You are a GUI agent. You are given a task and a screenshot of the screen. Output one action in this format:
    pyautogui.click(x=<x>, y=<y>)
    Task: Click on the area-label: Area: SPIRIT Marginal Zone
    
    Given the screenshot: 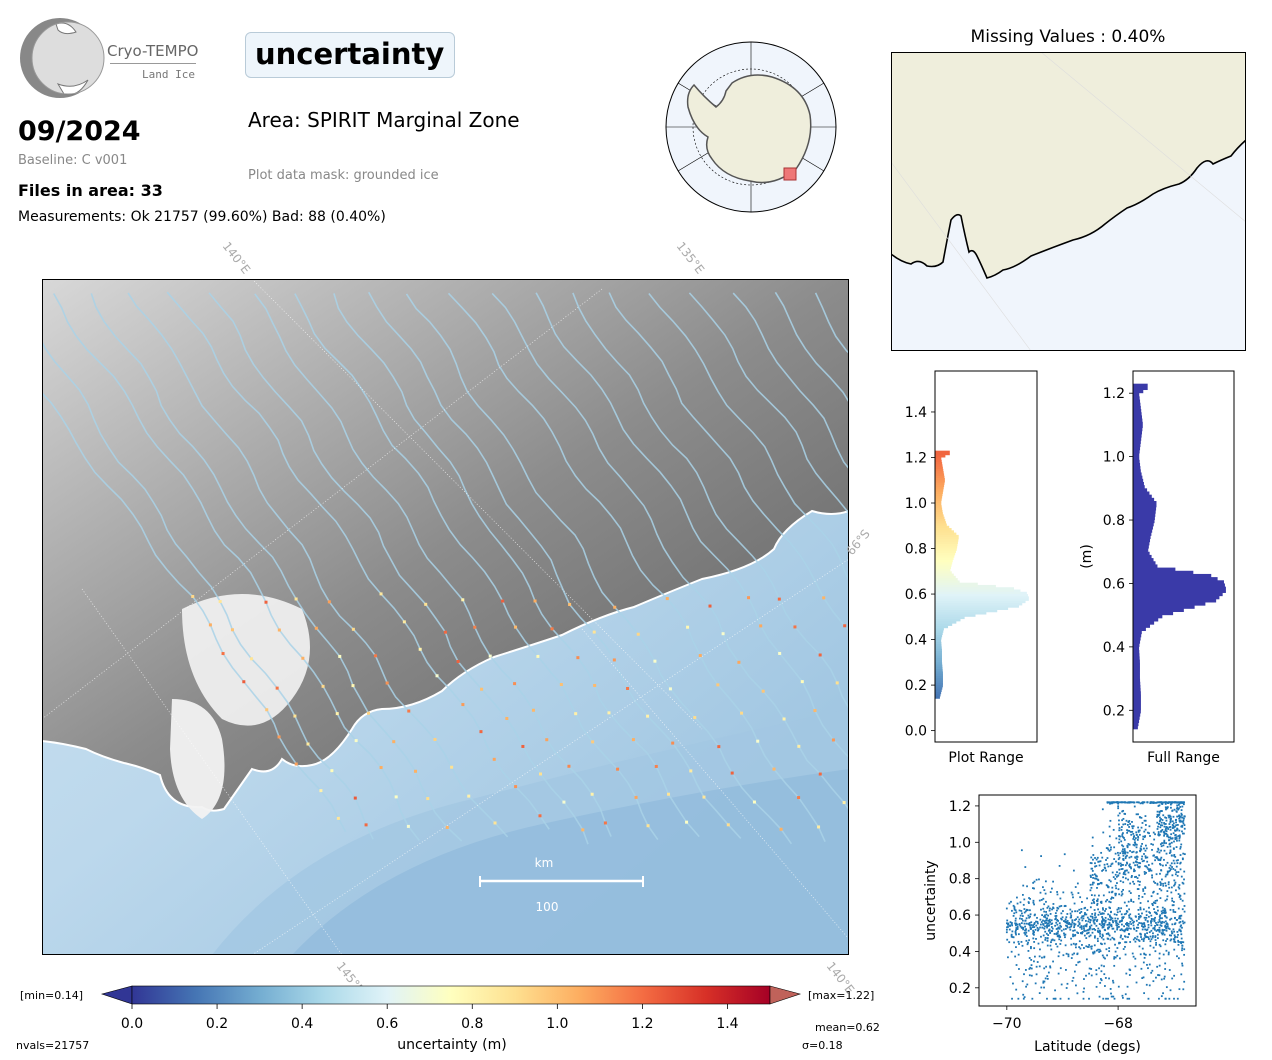 What is the action you would take?
    pyautogui.click(x=384, y=120)
    